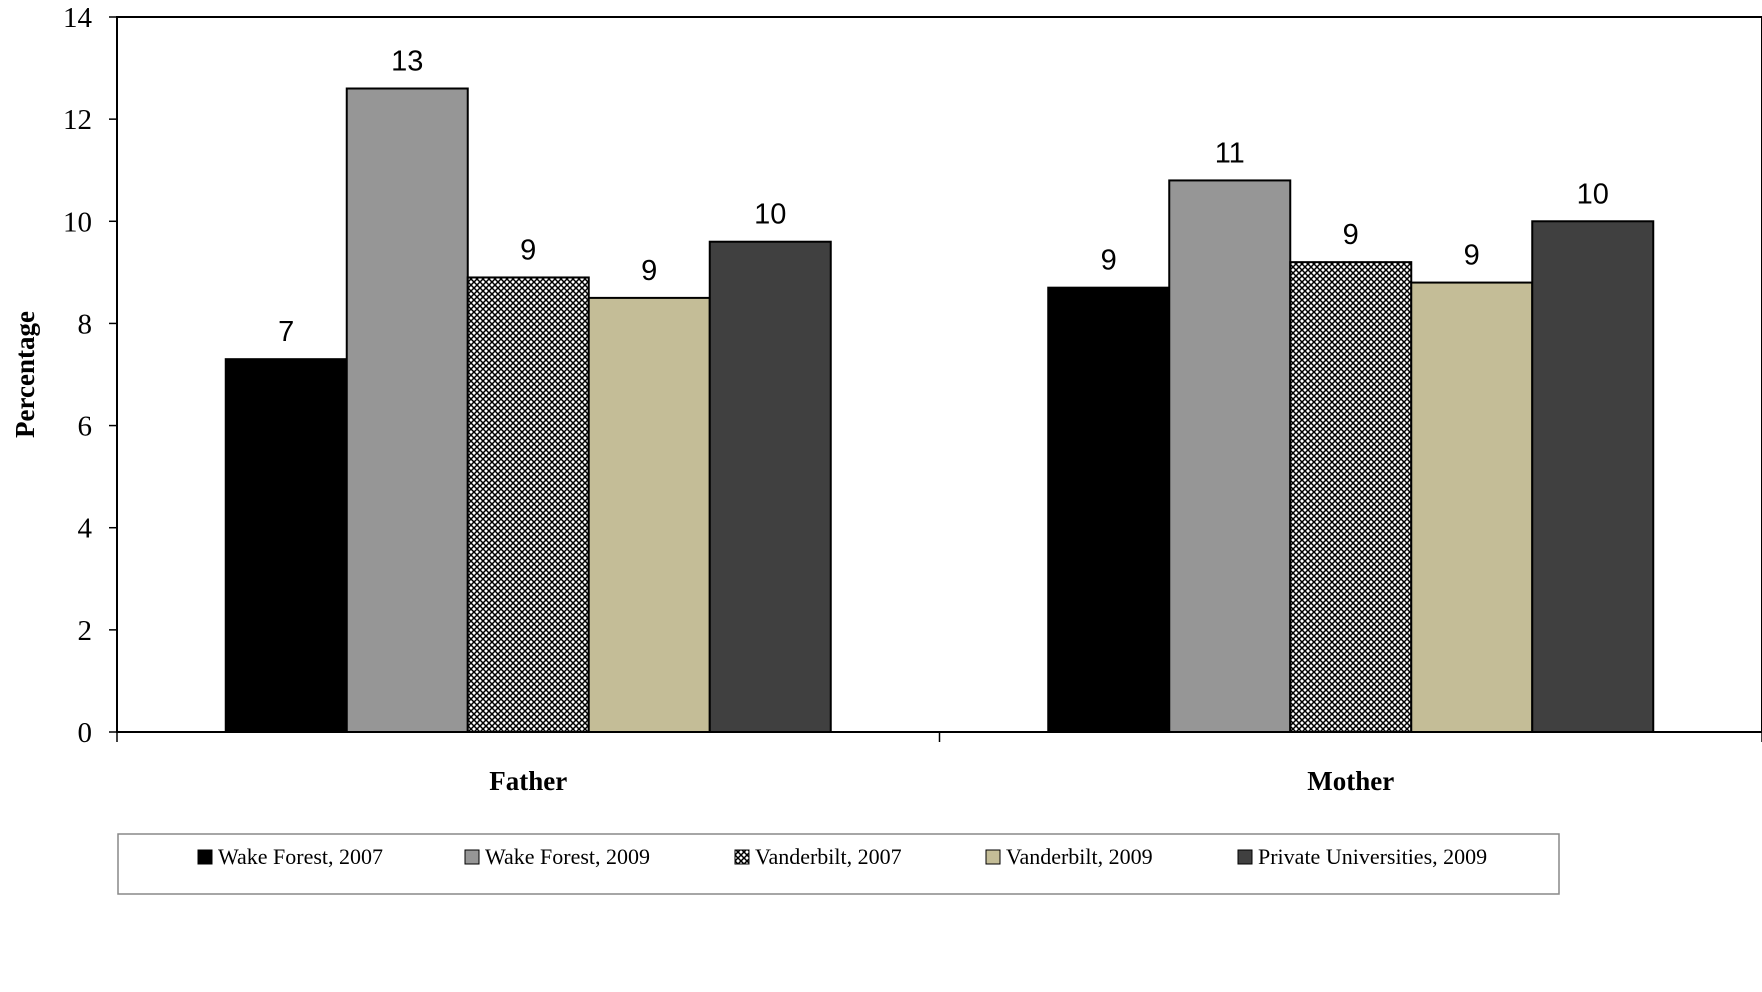 This screenshot has width=1762, height=992. I want to click on y-axis-title: Percentage, so click(25, 374).